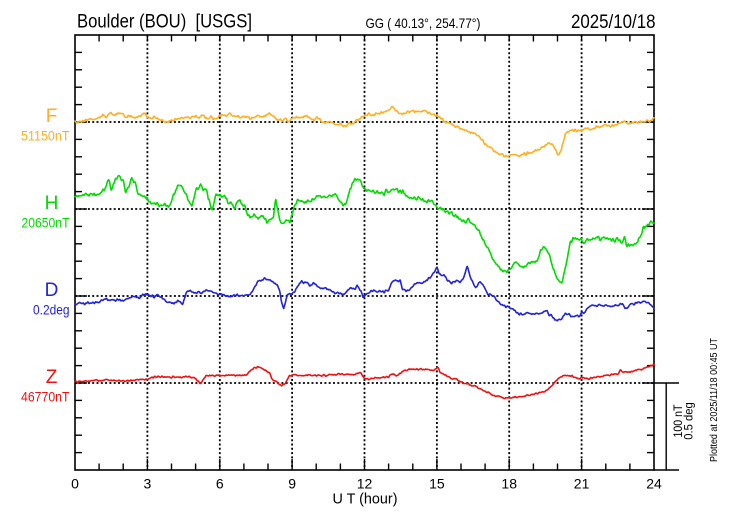  What do you see at coordinates (365, 484) in the screenshot?
I see `svg-text: 12` at bounding box center [365, 484].